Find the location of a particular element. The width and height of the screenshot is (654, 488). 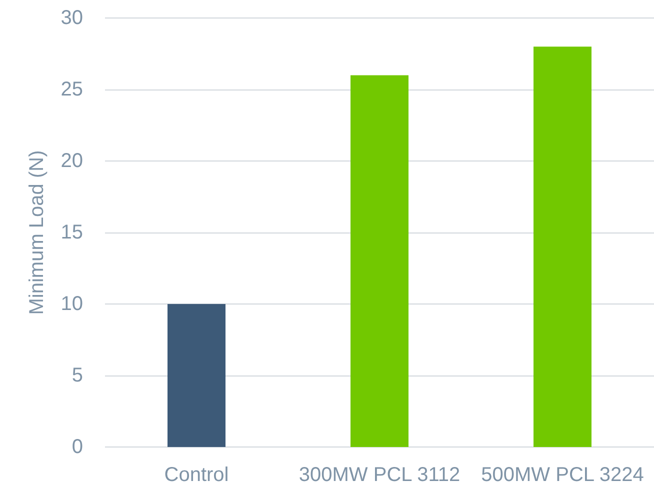

y-tick-label: 15 is located at coordinates (71, 233).